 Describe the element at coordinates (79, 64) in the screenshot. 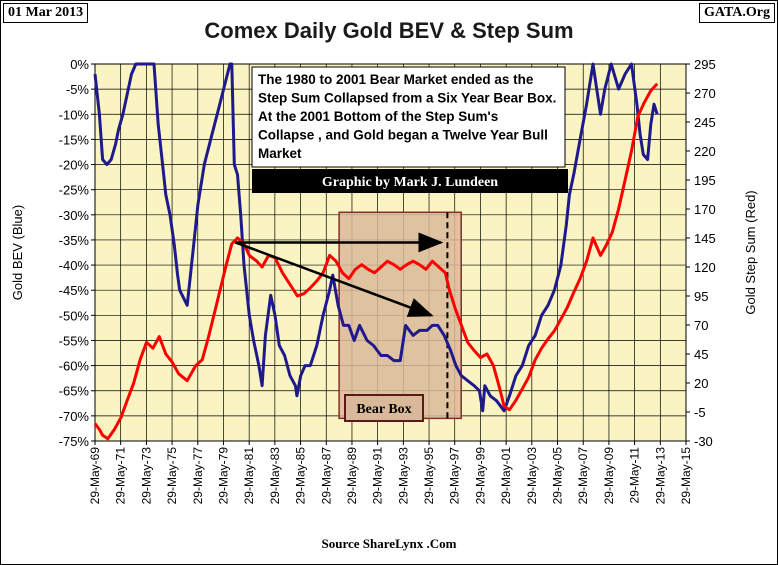

I see `left-tick-label: 0%` at that location.